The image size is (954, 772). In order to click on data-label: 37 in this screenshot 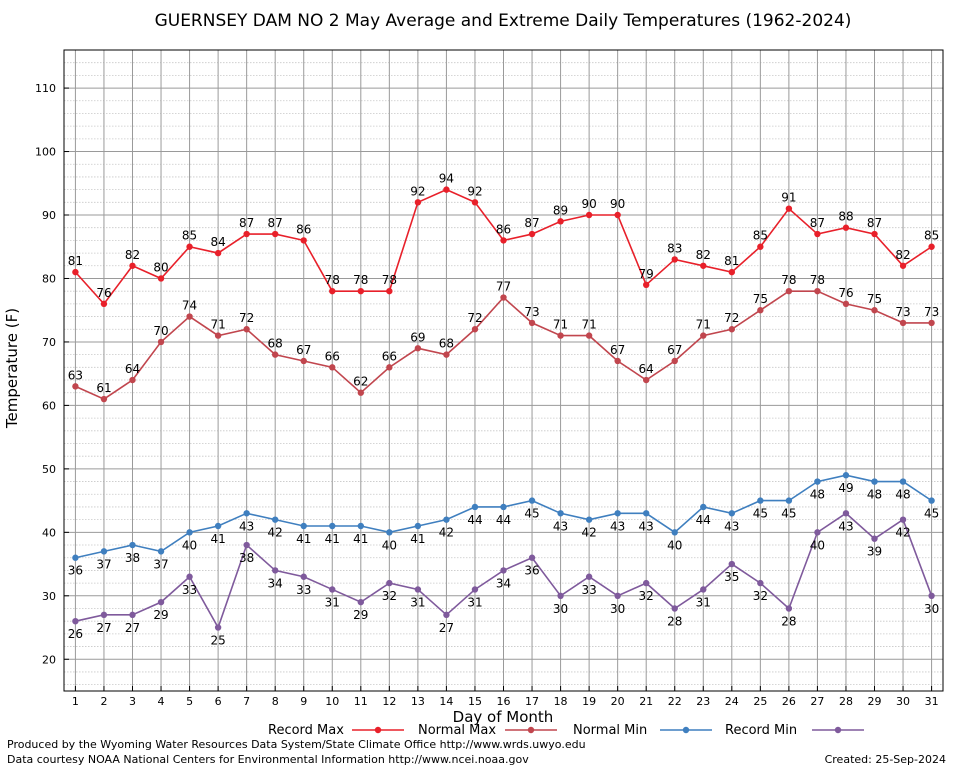, I will do `click(160, 564)`.